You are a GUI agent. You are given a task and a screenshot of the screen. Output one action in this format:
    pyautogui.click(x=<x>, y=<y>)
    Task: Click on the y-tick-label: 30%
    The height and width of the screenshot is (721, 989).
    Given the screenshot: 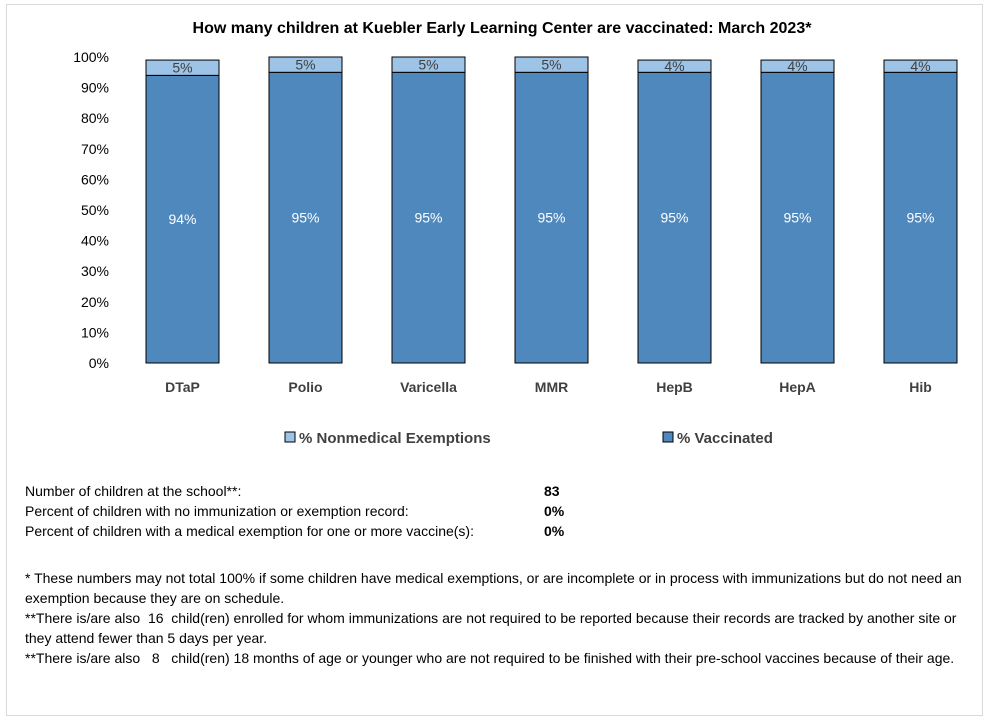 What is the action you would take?
    pyautogui.click(x=95, y=271)
    